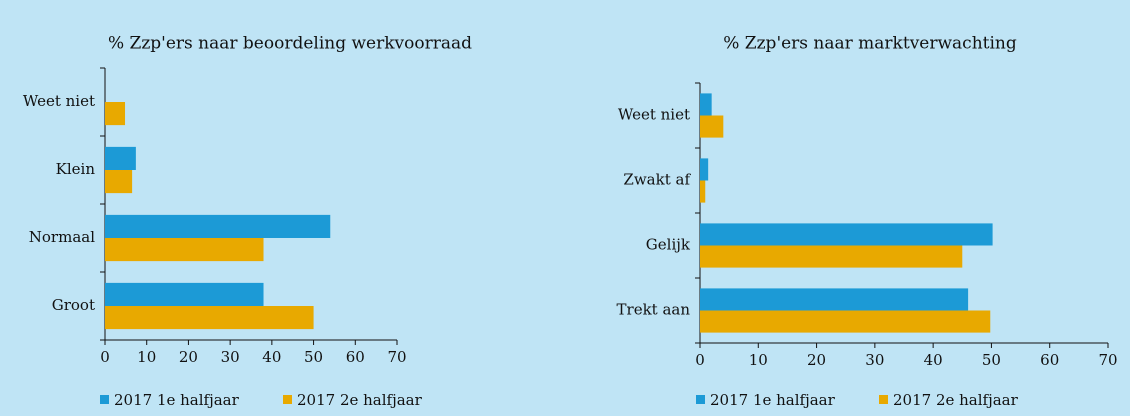  Describe the element at coordinates (76, 169) in the screenshot. I see `category-label: Klein` at that location.